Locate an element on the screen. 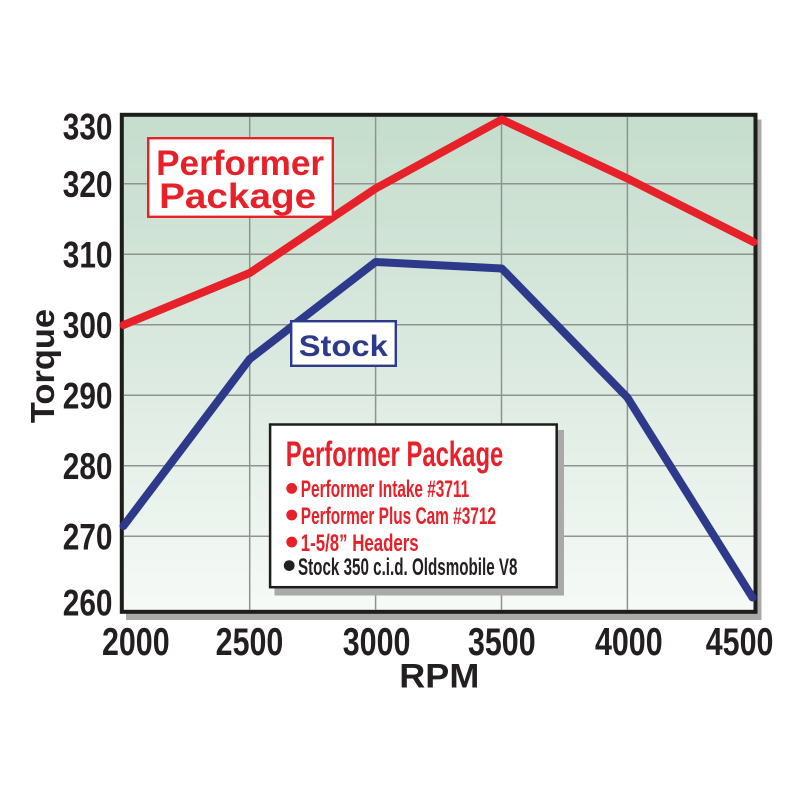 The width and height of the screenshot is (800, 800). svg-text: 3500 is located at coordinates (502, 642).